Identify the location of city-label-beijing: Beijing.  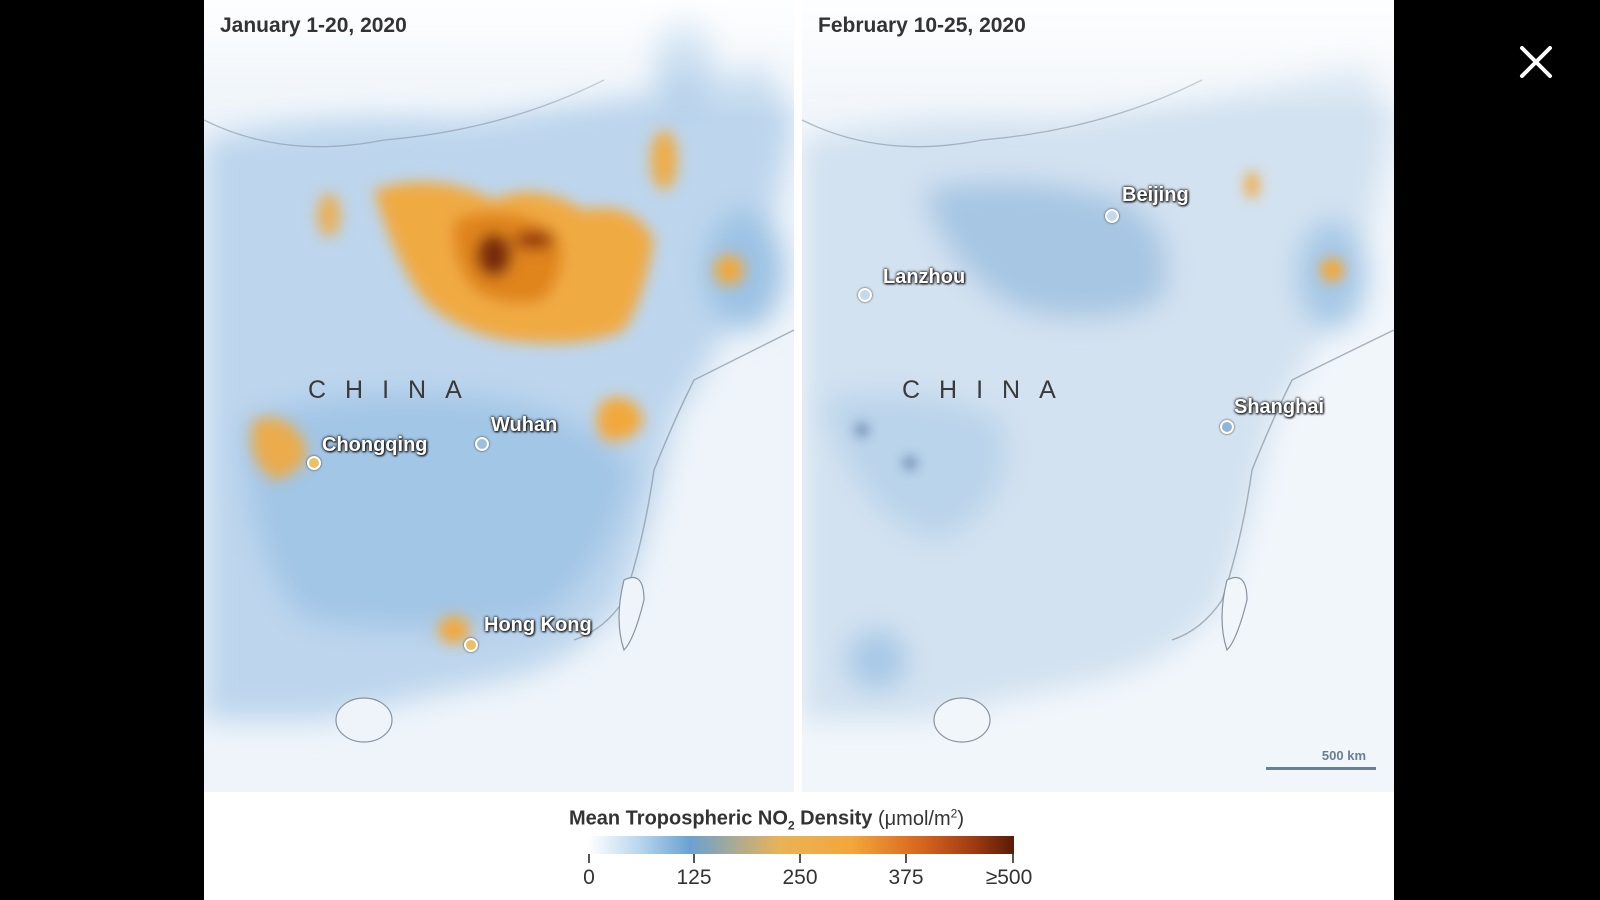
(1155, 195).